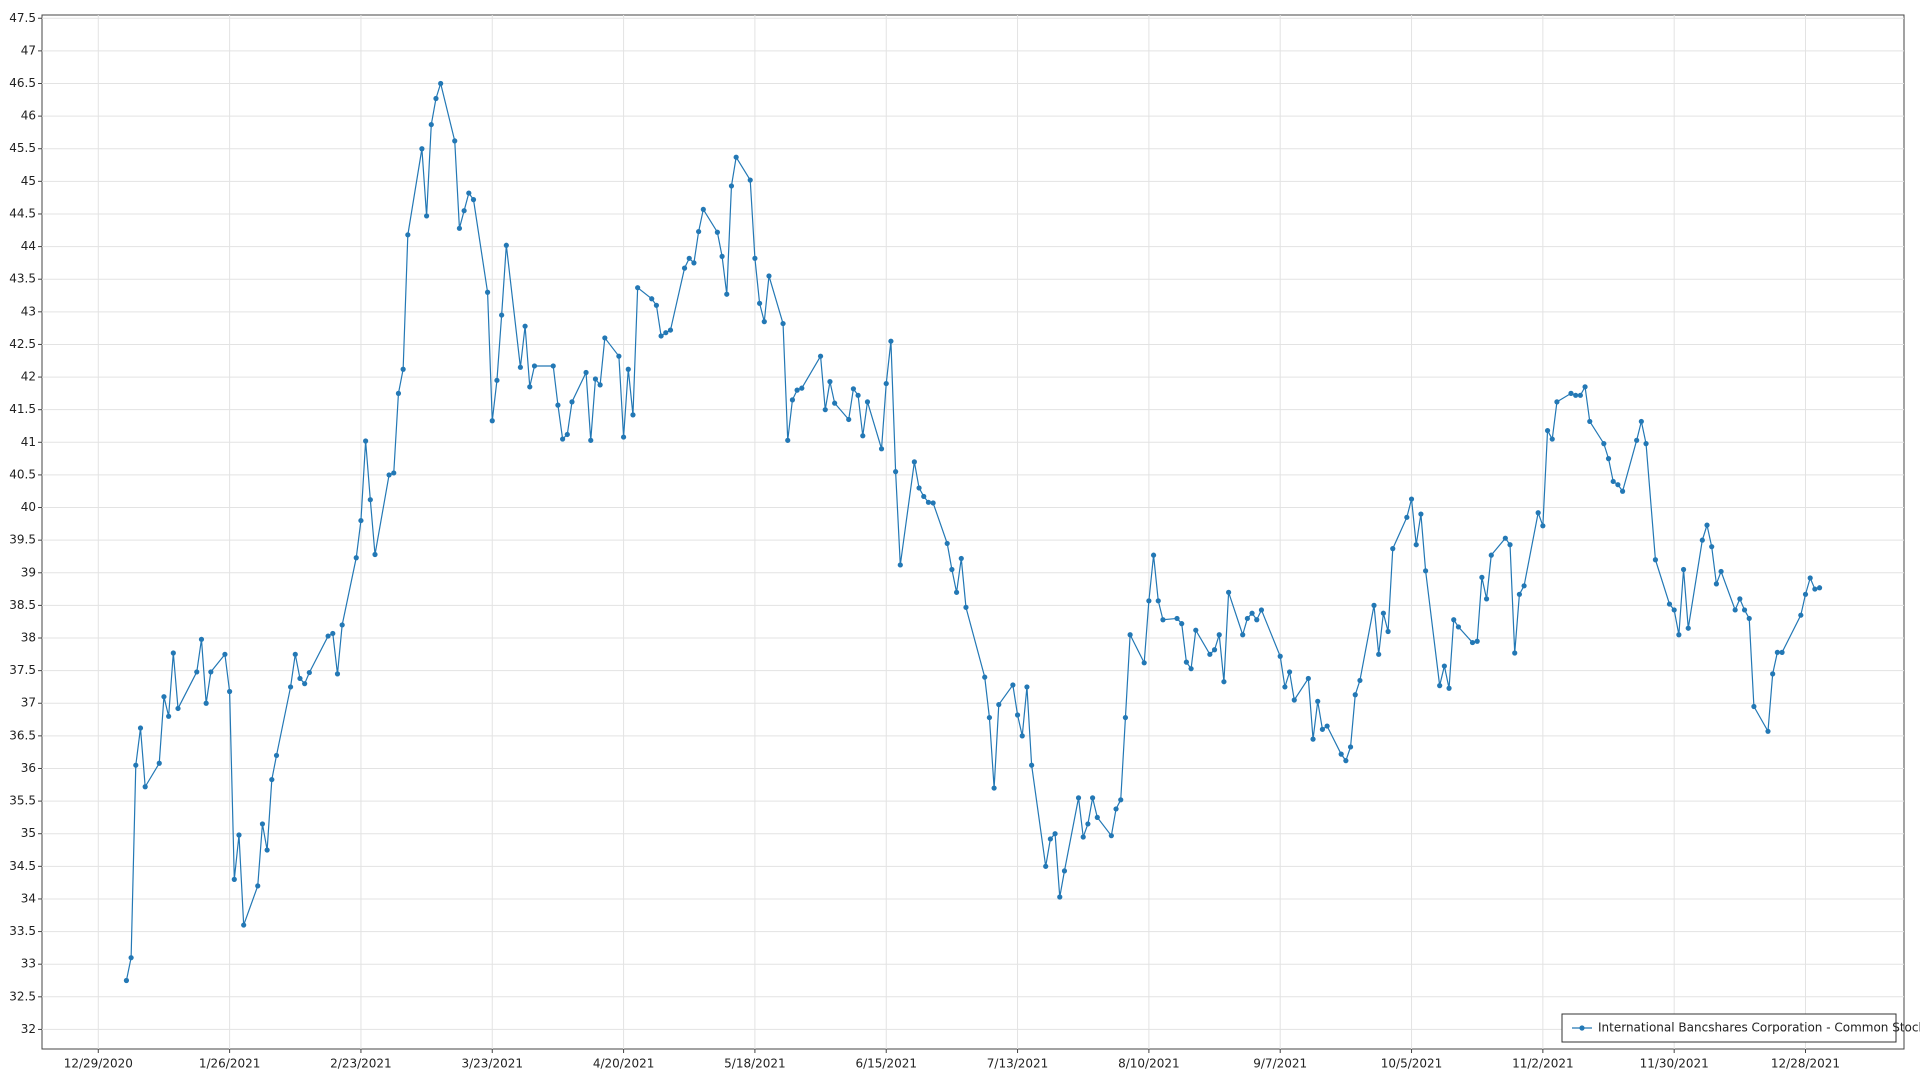 This screenshot has height=1080, width=1920. I want to click on x-tick-label: 8/10/2021, so click(1149, 1064).